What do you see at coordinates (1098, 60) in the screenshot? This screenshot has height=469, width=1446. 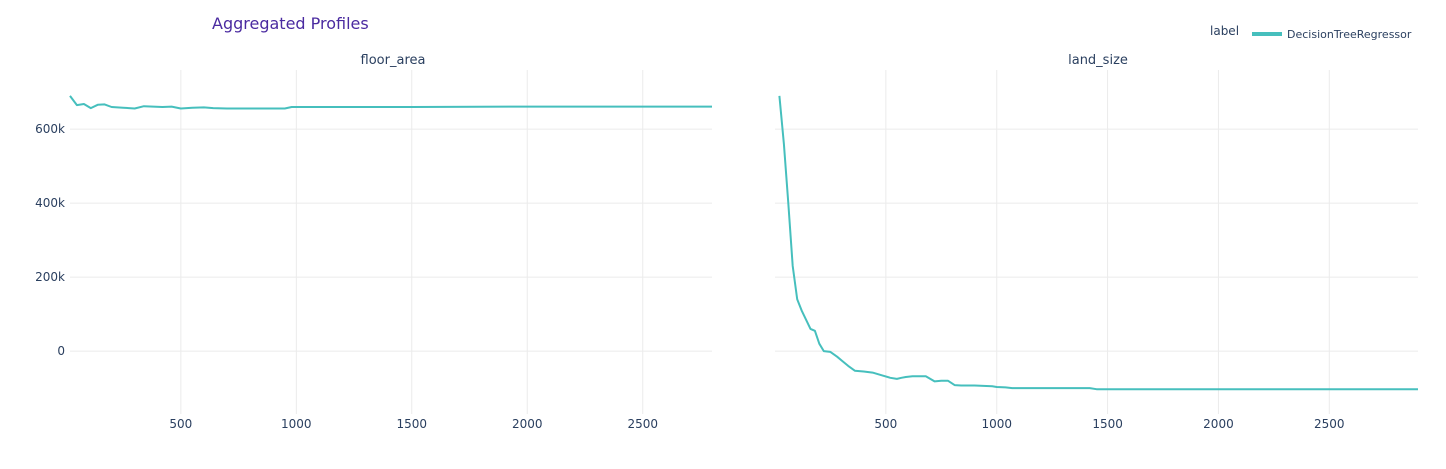 I see `panel-subtitle-land-size: land_size` at bounding box center [1098, 60].